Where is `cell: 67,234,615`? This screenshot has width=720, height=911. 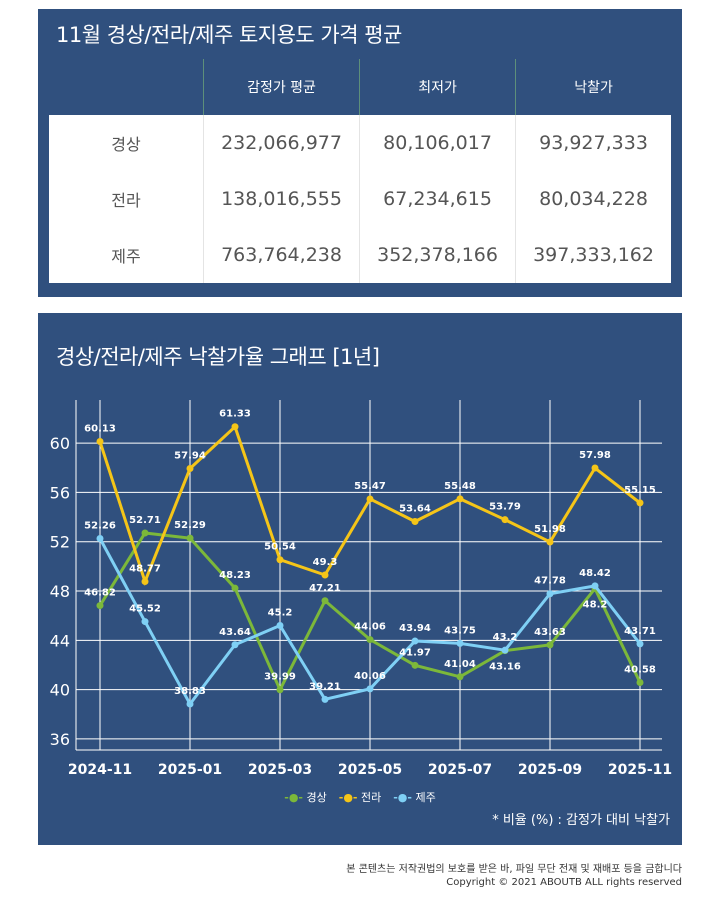 cell: 67,234,615 is located at coordinates (437, 199).